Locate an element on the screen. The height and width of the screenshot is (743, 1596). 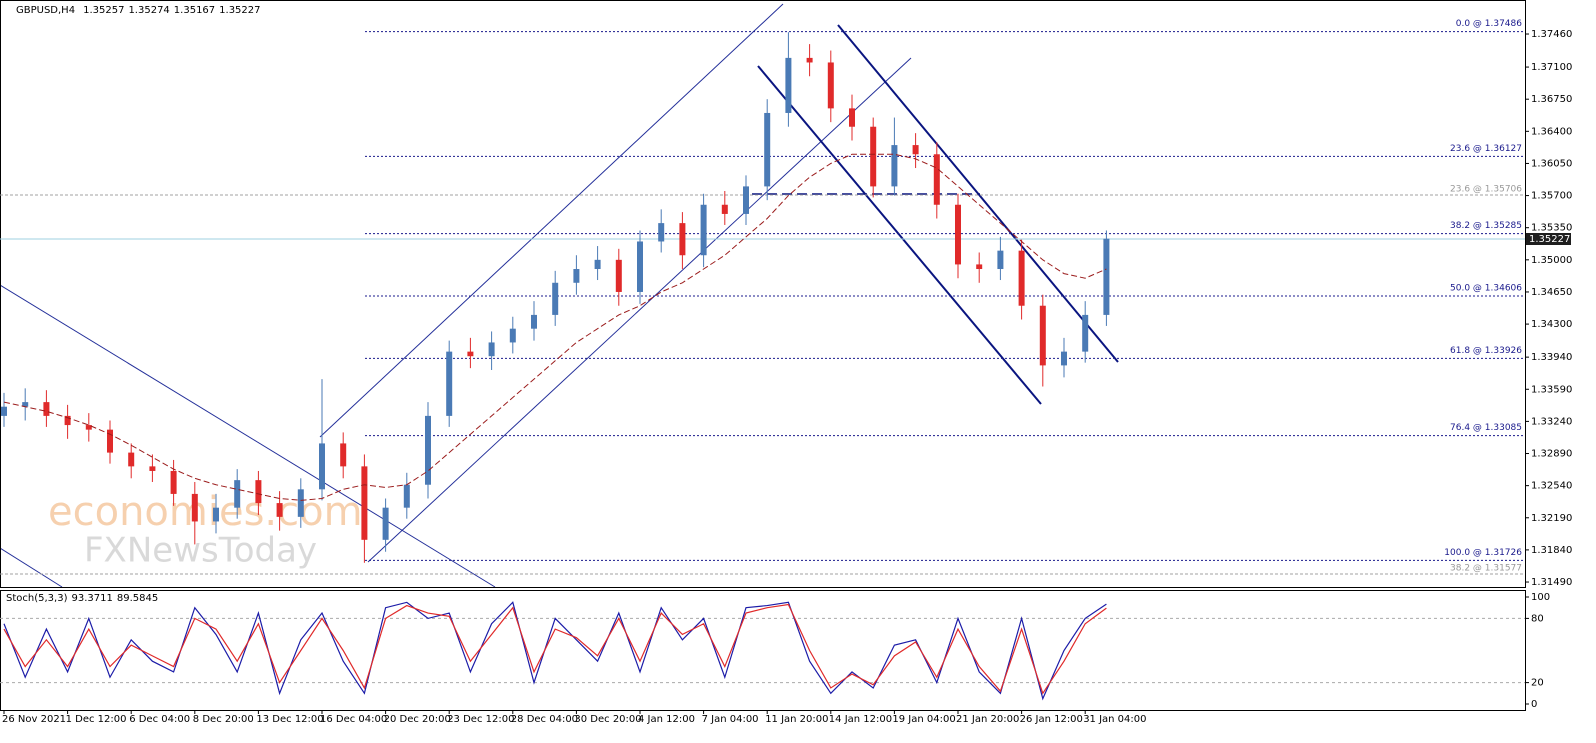
y-tick-label: 1.36050 is located at coordinates (1551, 163).